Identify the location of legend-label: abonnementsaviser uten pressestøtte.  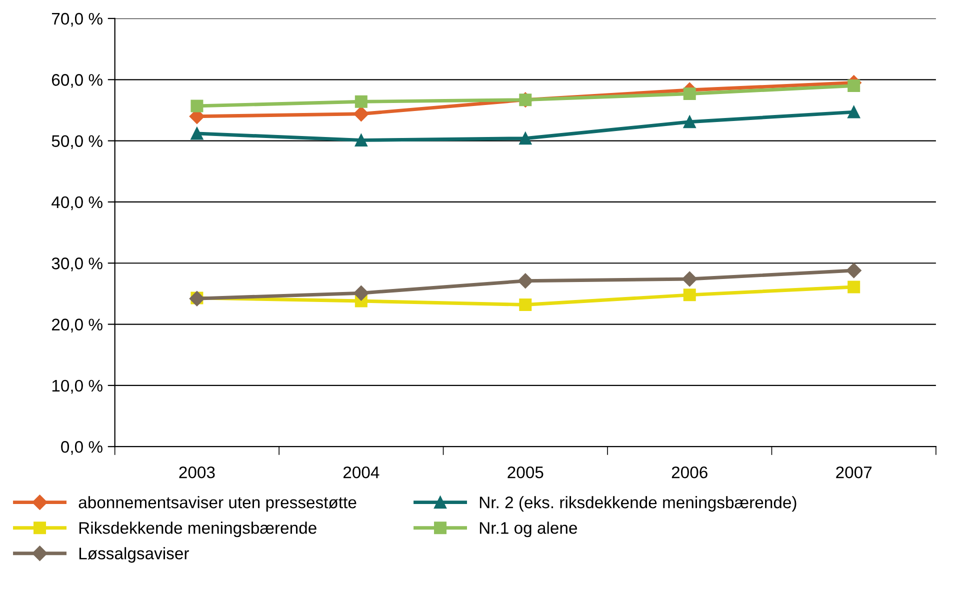
(217, 504).